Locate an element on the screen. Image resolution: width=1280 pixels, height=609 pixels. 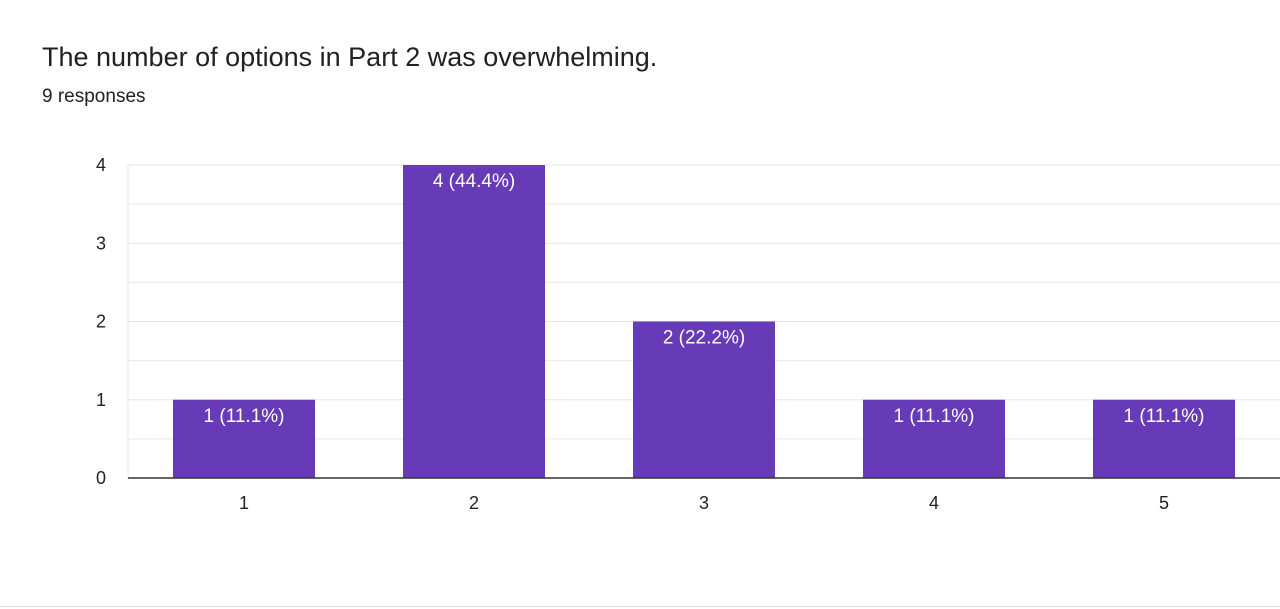
response-count: 9 responses is located at coordinates (94, 96).